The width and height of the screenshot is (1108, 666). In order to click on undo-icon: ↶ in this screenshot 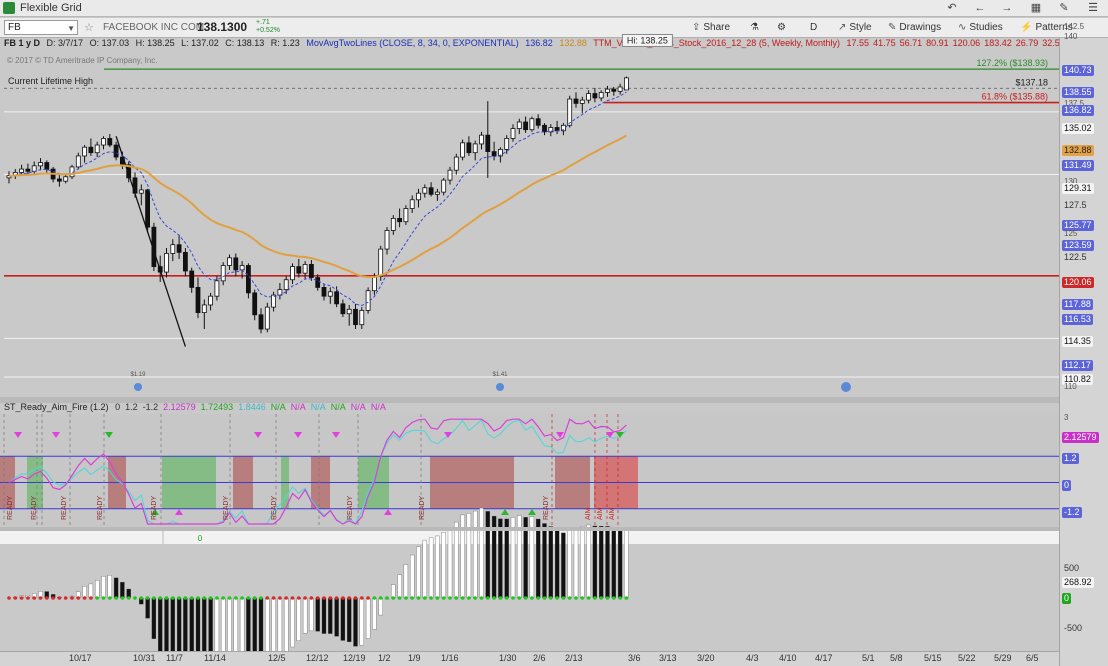, I will do `click(952, 8)`.